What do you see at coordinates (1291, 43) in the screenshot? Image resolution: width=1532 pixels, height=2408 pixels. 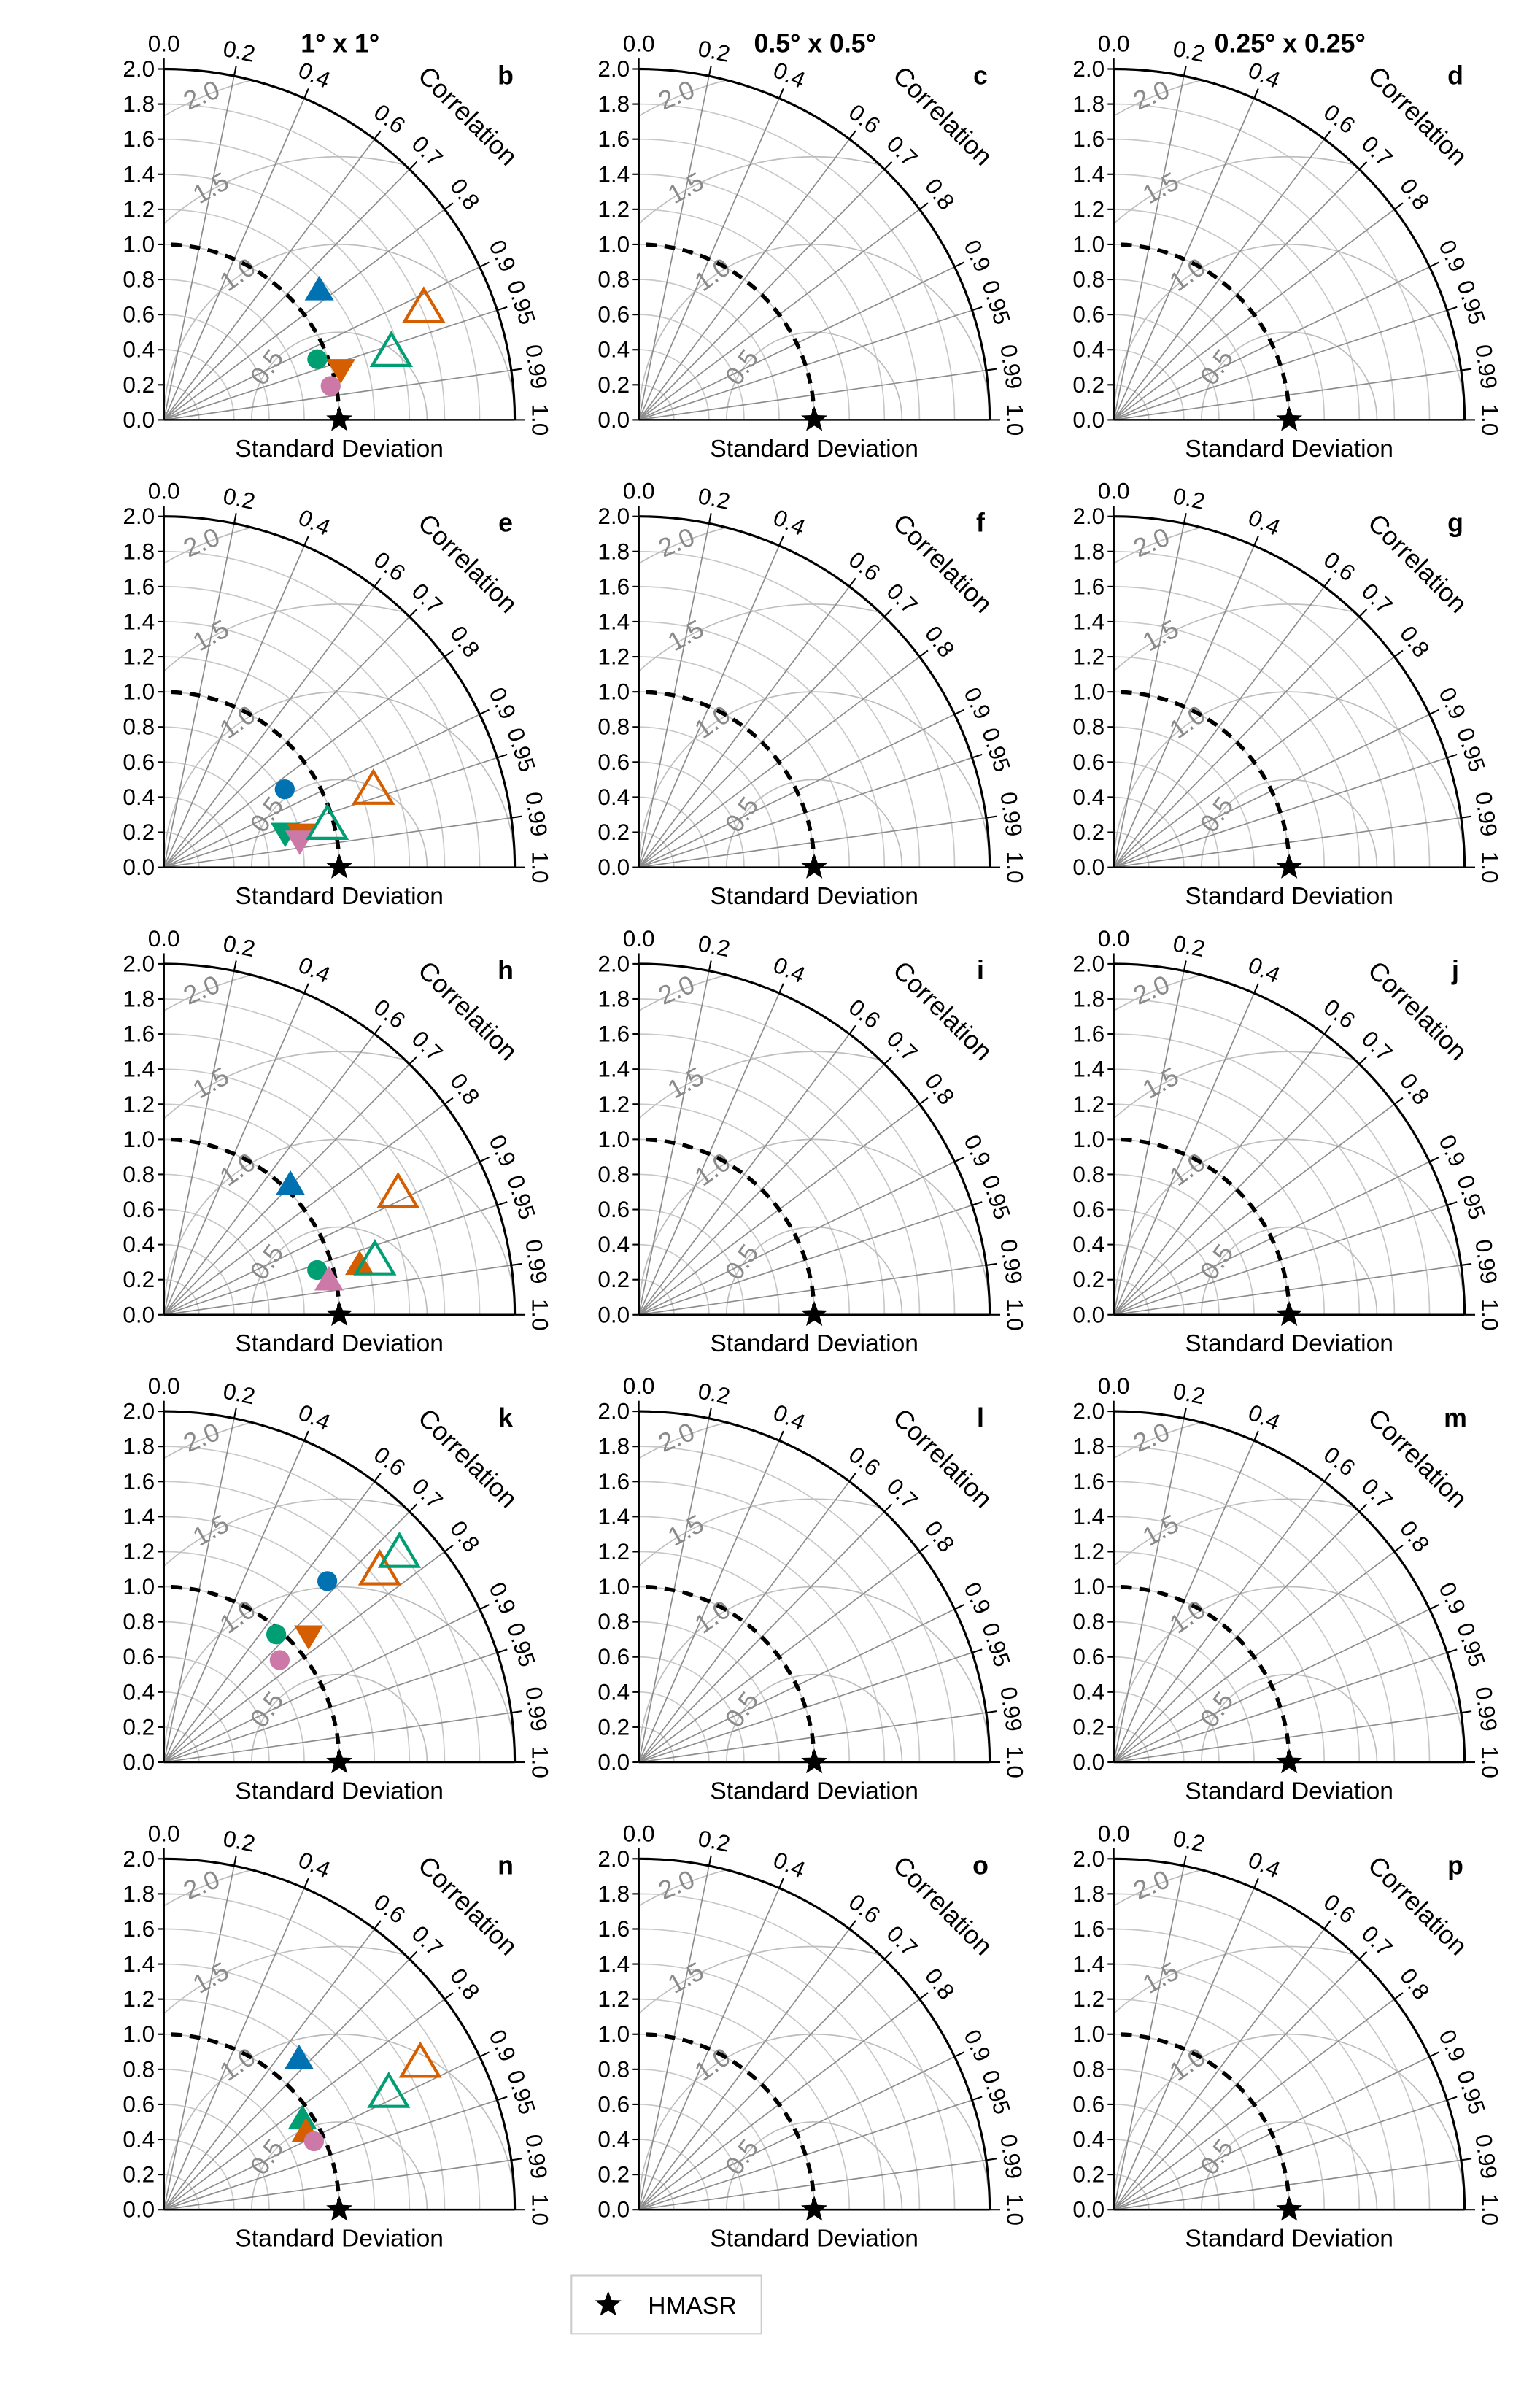 I see `column-title: 0.25° x 0.25°` at bounding box center [1291, 43].